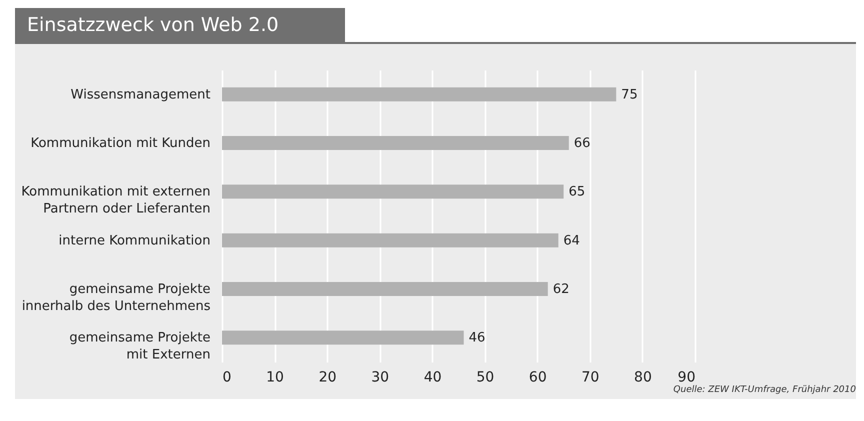 Image resolution: width=864 pixels, height=421 pixels. I want to click on x-tick-label: 50, so click(485, 378).